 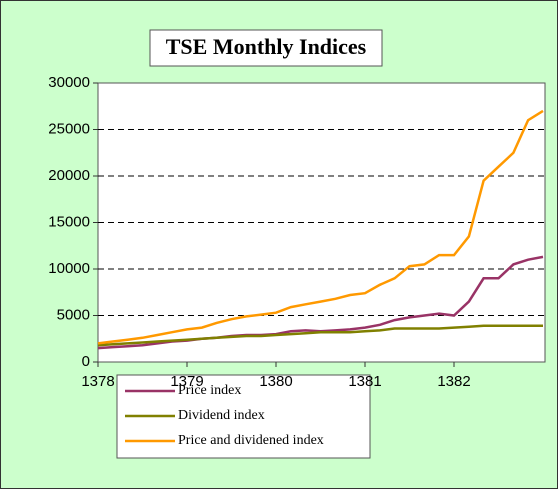 I want to click on title-box, so click(x=266, y=48).